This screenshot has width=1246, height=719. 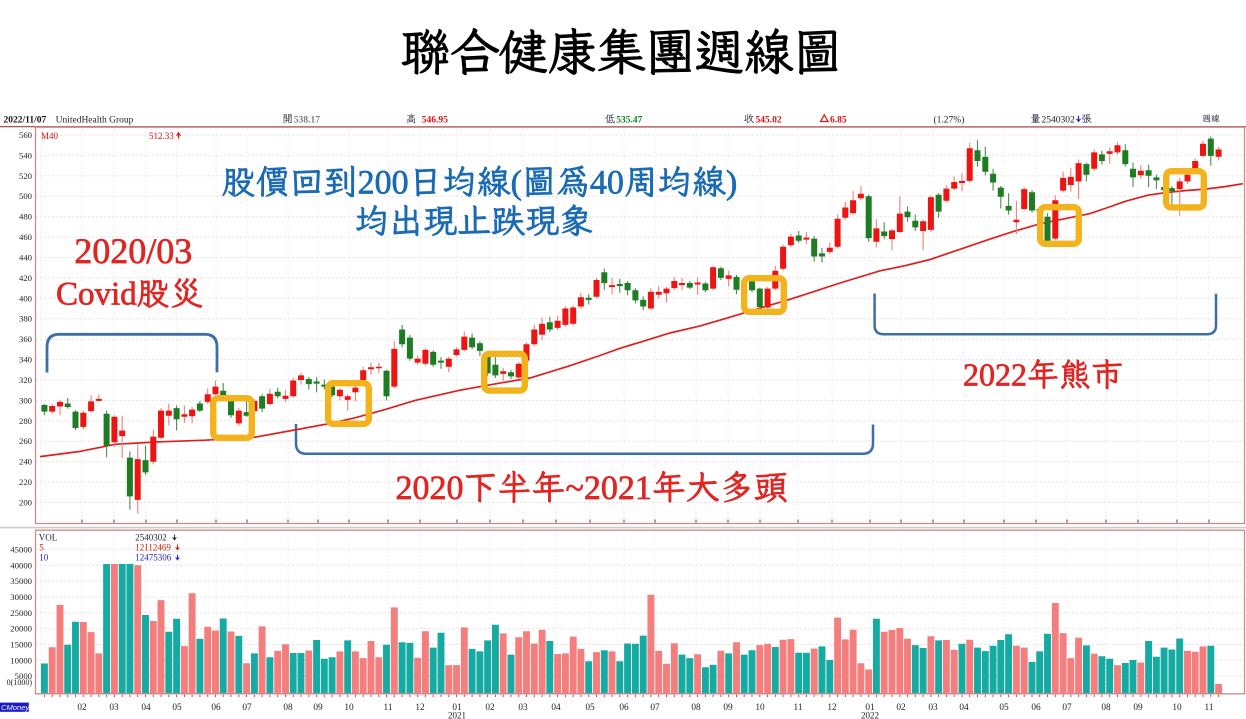 I want to click on svg-text: 0(1000), so click(x=20, y=682).